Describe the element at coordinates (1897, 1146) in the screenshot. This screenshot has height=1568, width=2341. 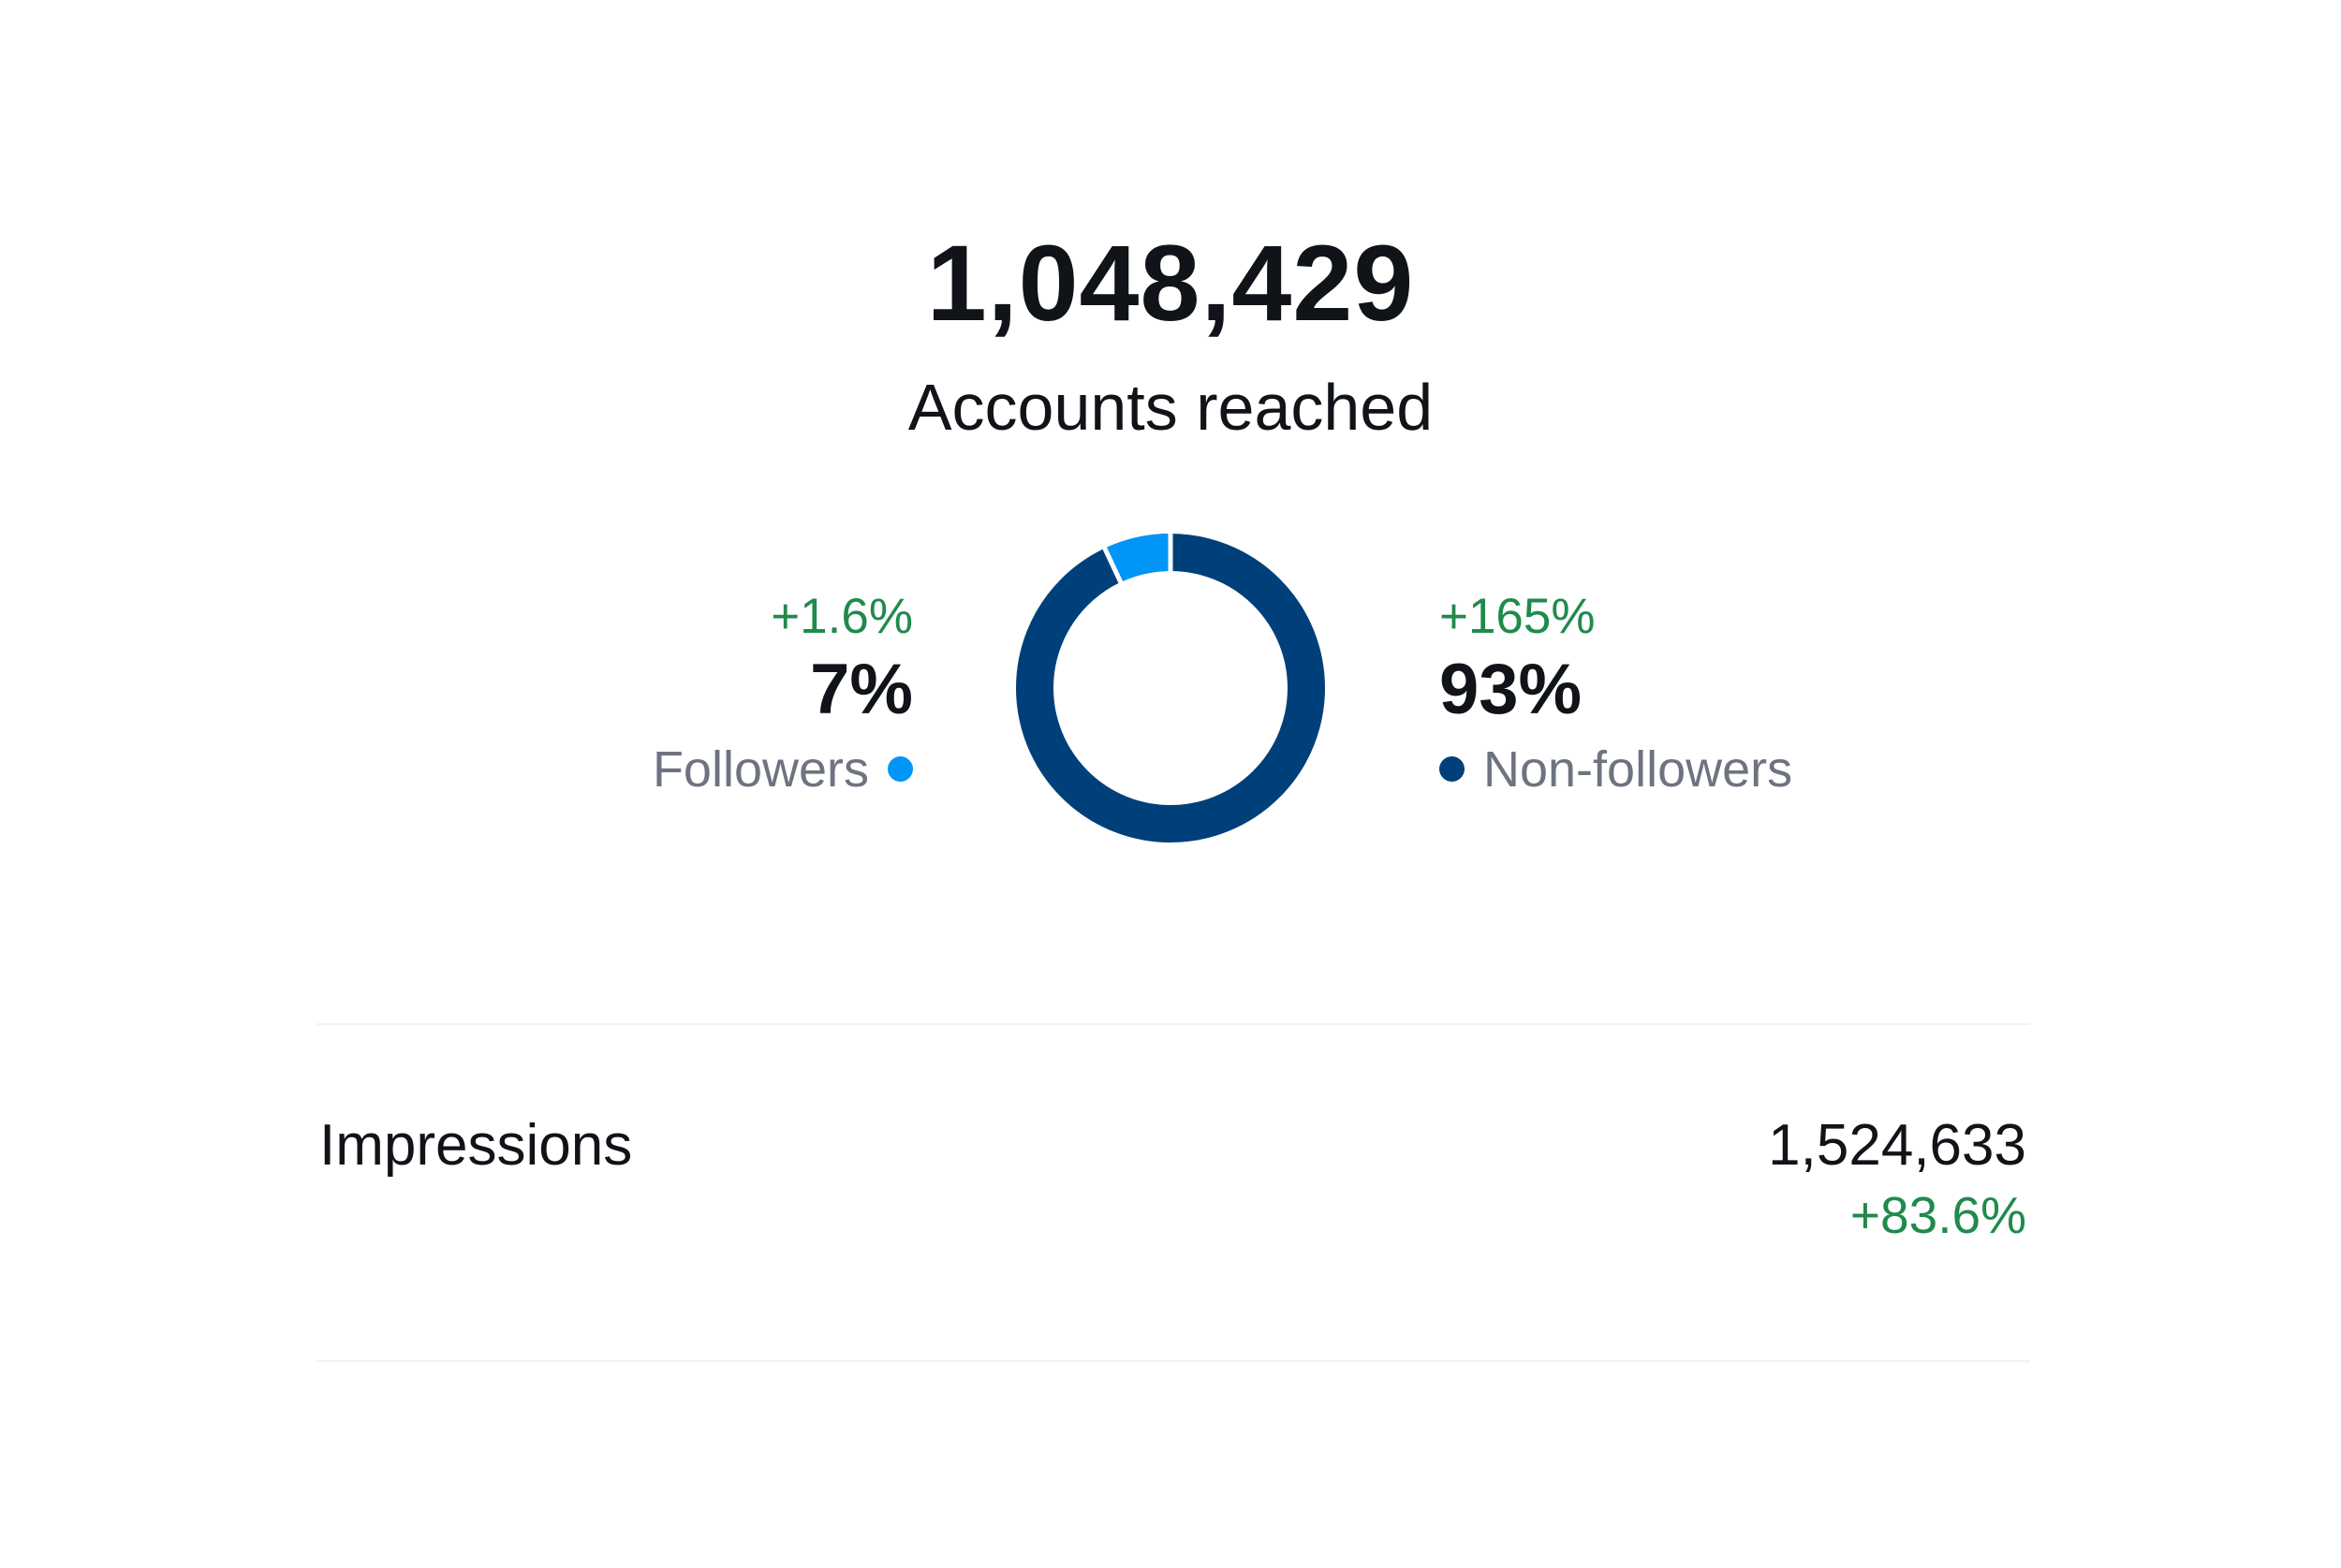
I see `impressions-value: 1,524,633` at that location.